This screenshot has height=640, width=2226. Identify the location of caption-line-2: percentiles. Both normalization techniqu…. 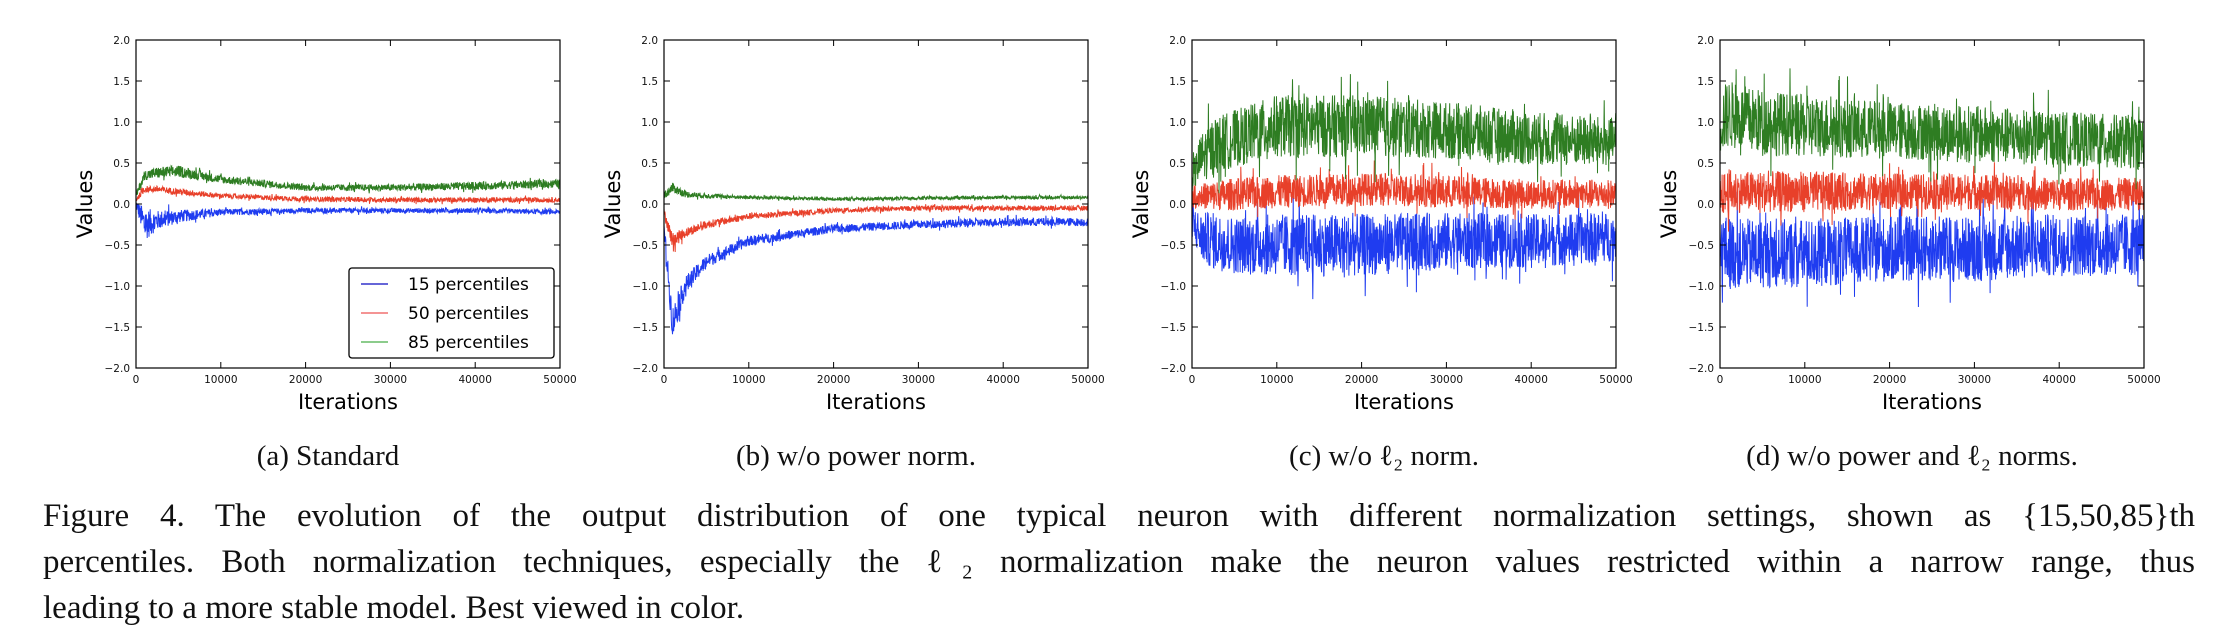
(1119, 562).